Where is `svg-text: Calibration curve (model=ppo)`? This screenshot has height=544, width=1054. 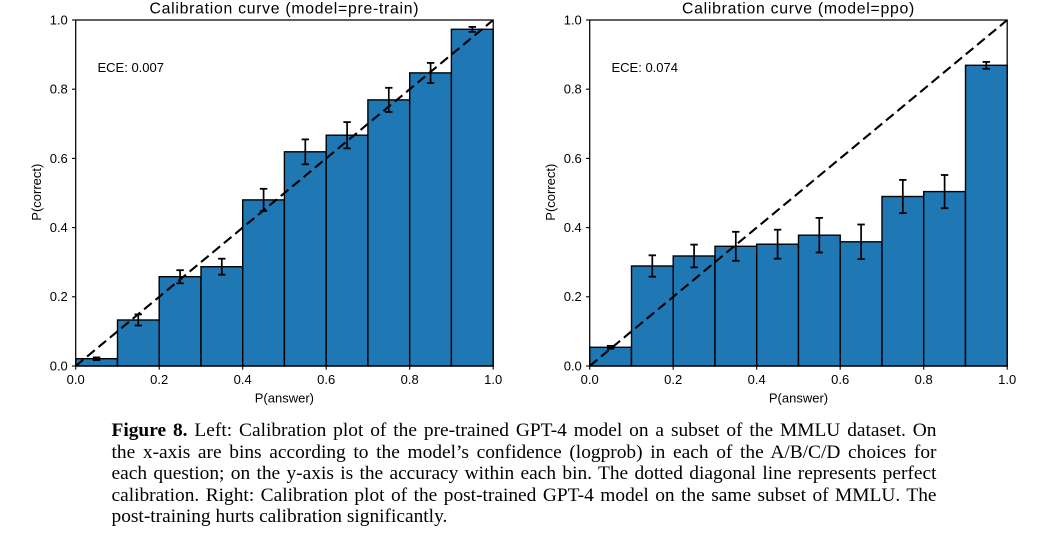
svg-text: Calibration curve (model=ppo) is located at coordinates (798, 9).